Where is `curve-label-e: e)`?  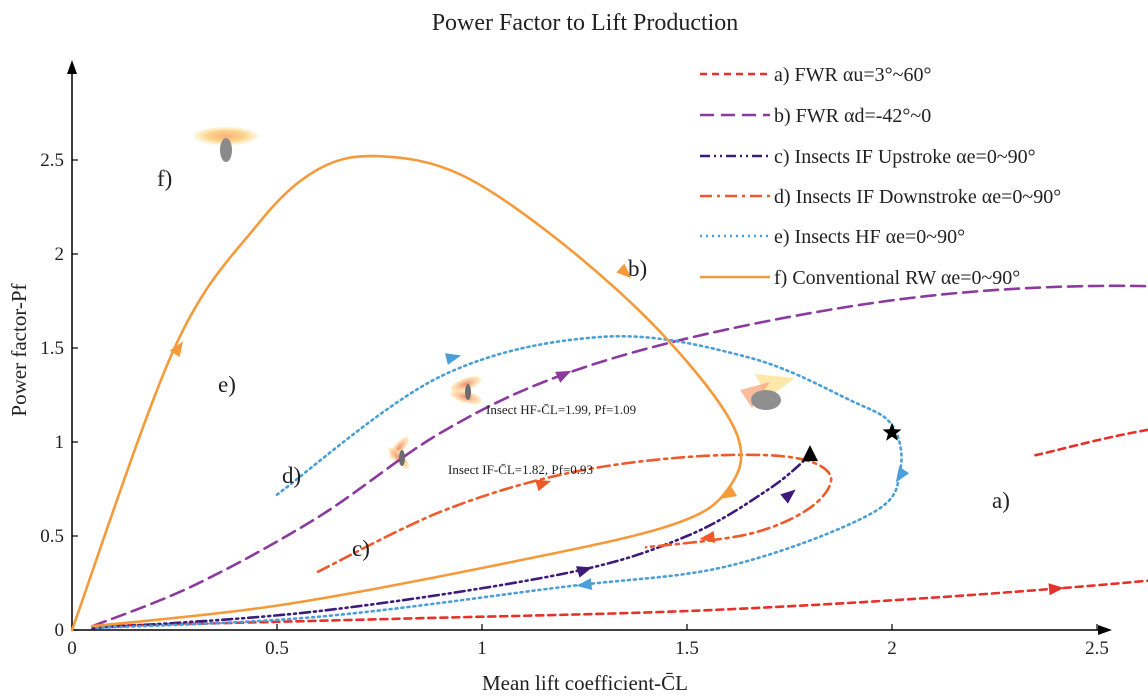
curve-label-e: e) is located at coordinates (227, 384).